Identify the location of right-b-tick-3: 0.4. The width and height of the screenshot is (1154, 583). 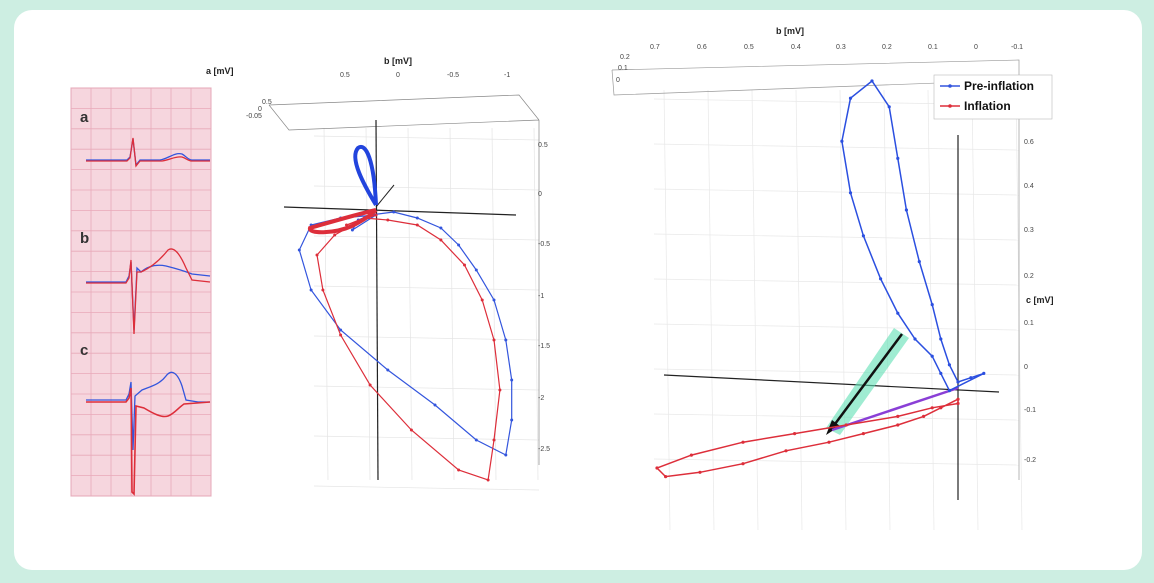
(796, 47).